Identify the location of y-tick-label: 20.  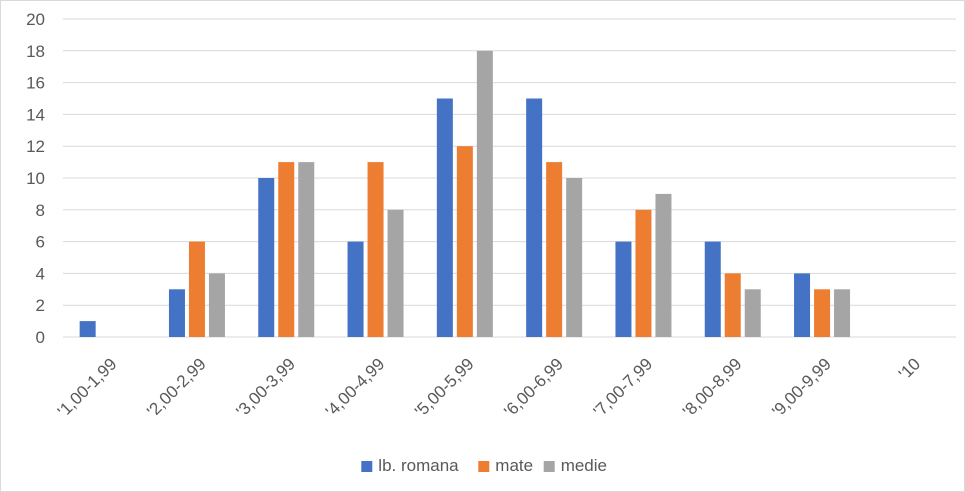
(35, 19).